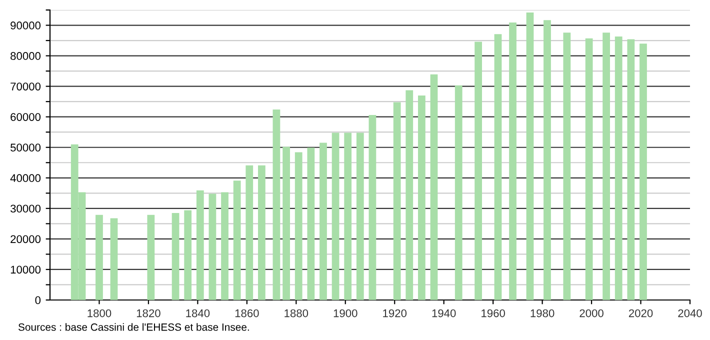  Describe the element at coordinates (346, 313) in the screenshot. I see `x-tick-label: 1900` at that location.